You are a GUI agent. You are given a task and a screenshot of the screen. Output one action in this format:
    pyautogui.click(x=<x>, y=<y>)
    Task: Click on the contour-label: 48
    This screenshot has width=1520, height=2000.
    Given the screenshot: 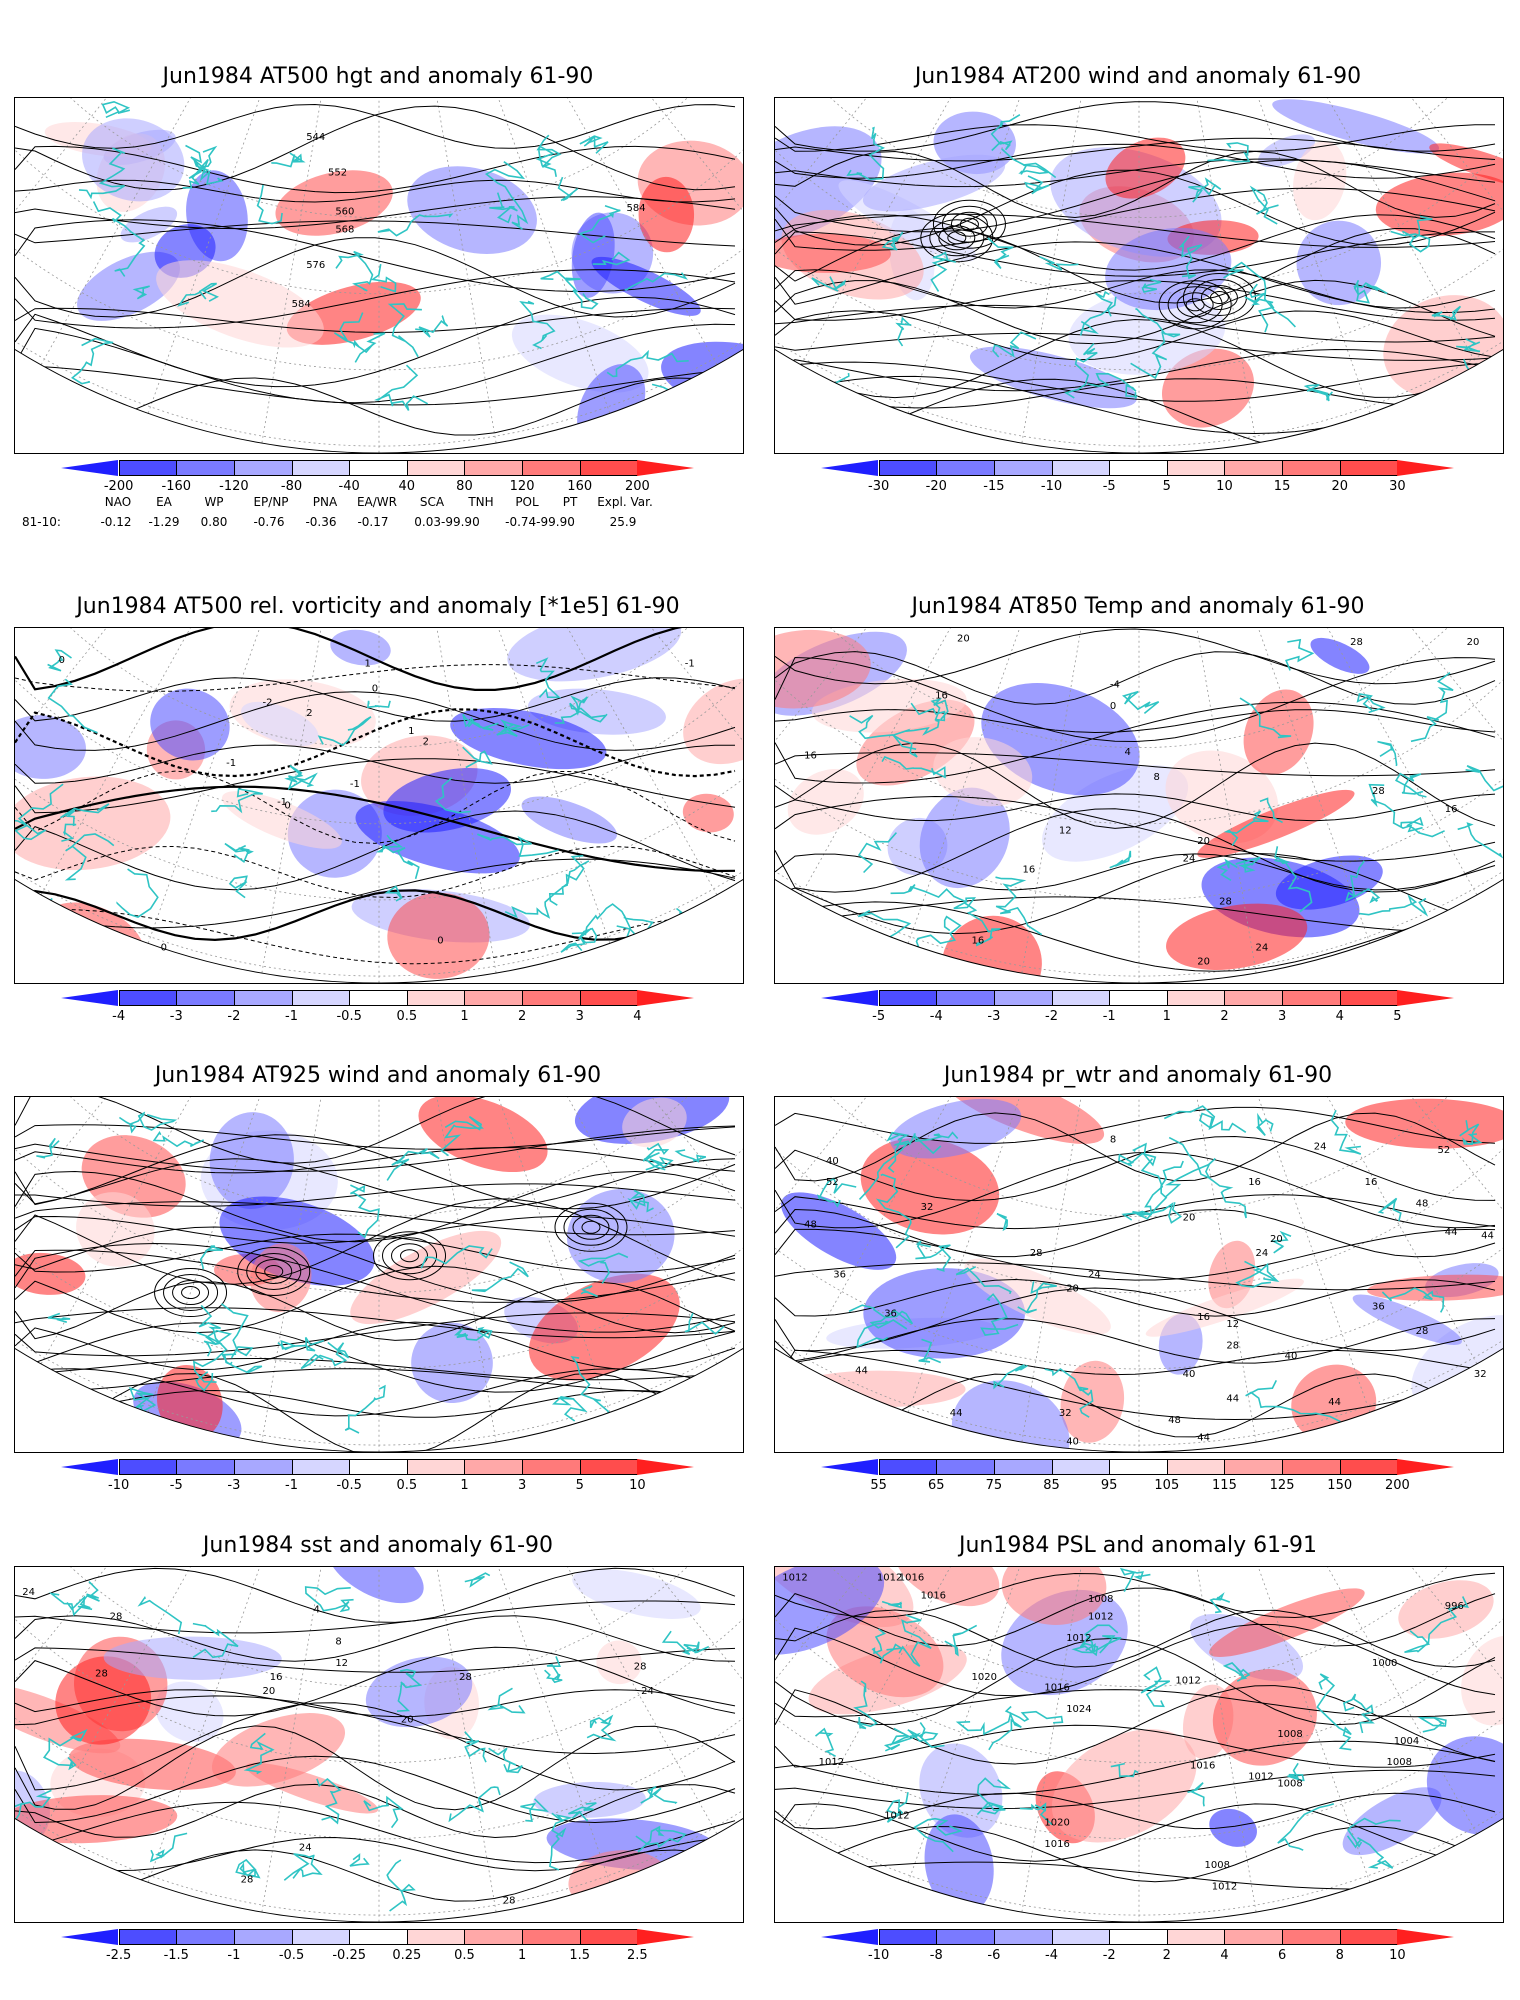 What is the action you would take?
    pyautogui.click(x=1174, y=1420)
    